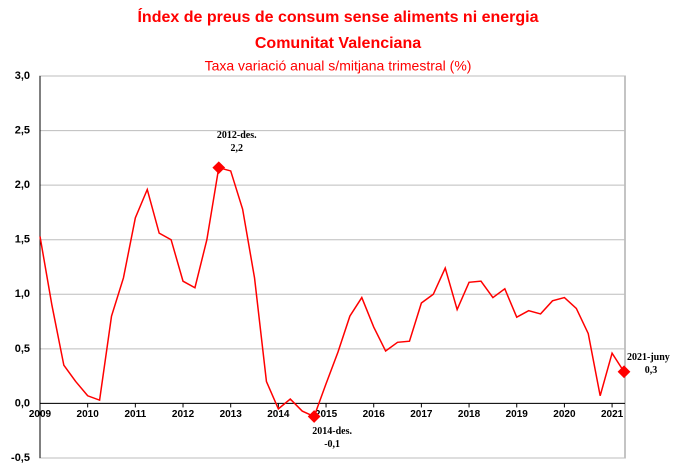 The width and height of the screenshot is (676, 465). Describe the element at coordinates (651, 370) in the screenshot. I see `annotation-value: 0,3` at that location.